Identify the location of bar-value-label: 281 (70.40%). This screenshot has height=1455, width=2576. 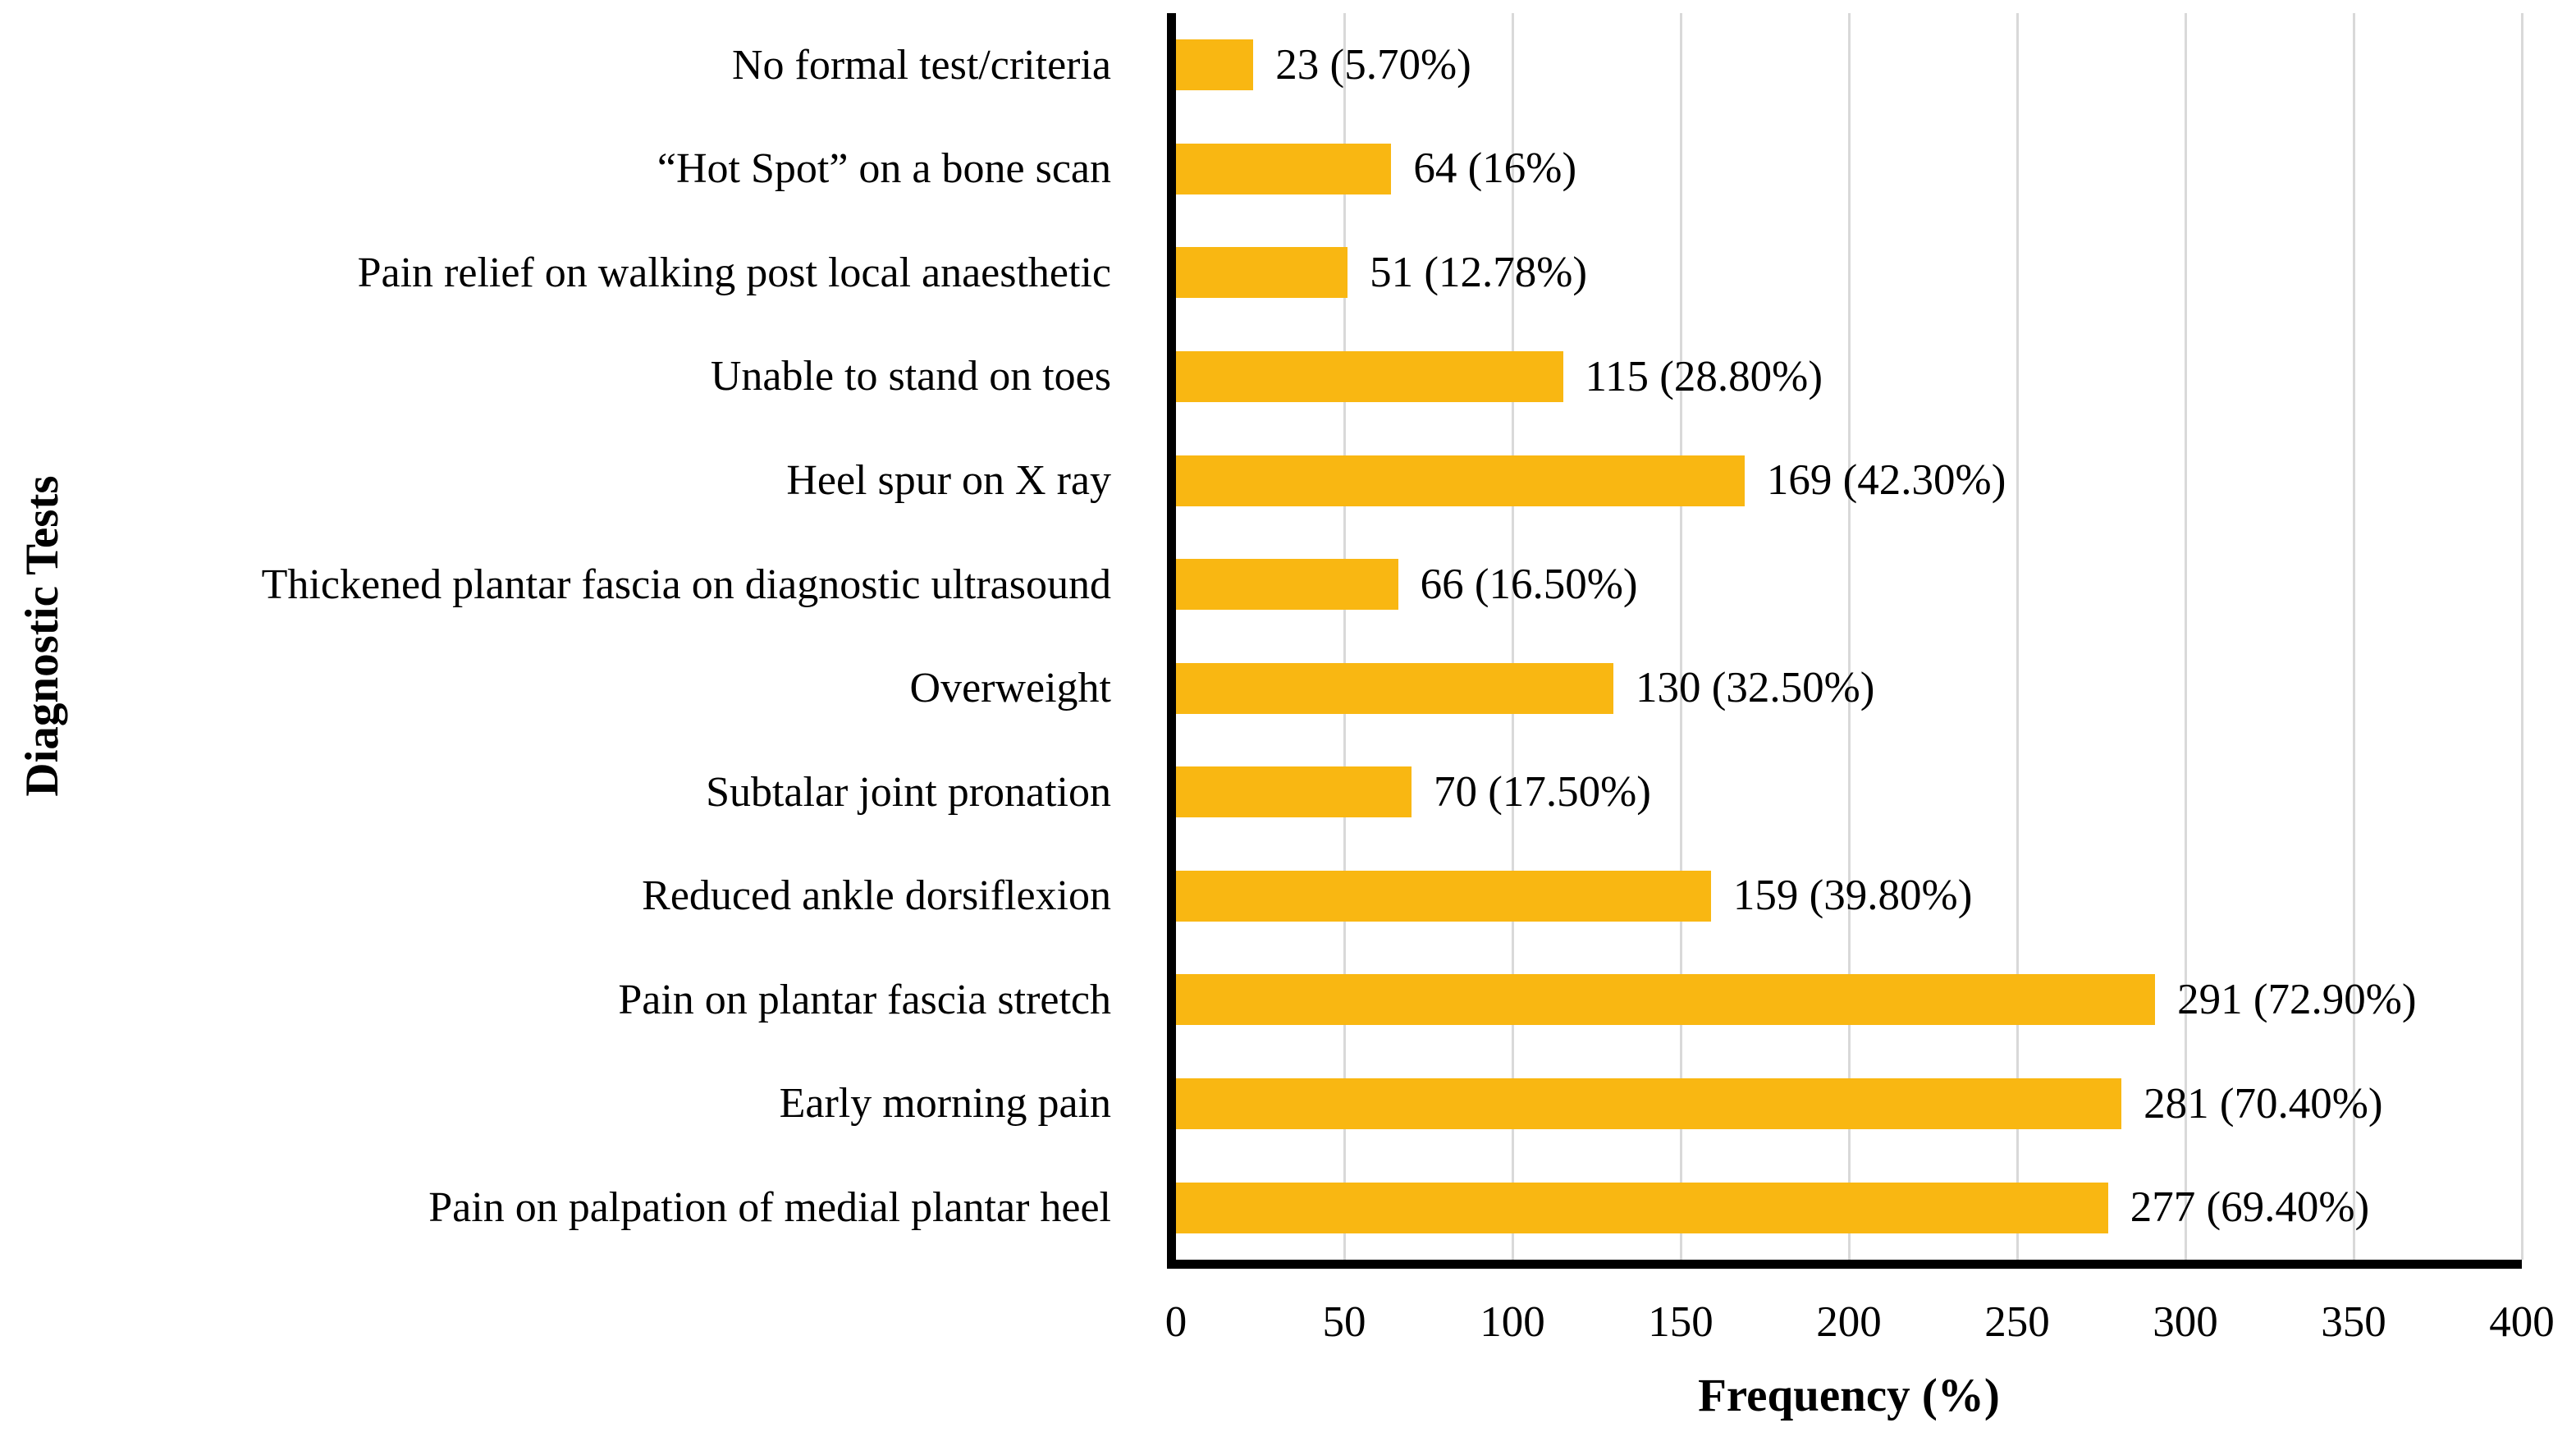
(2263, 1103).